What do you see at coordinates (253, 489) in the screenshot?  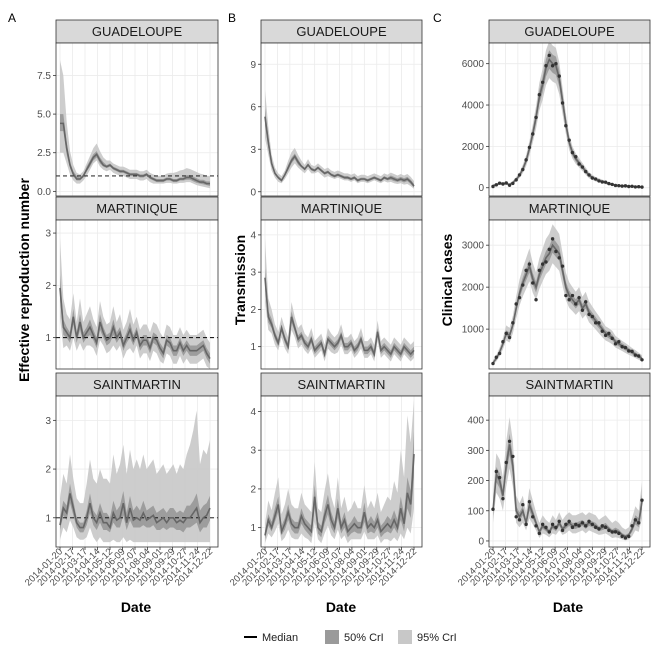 I see `y-tick-label: 2` at bounding box center [253, 489].